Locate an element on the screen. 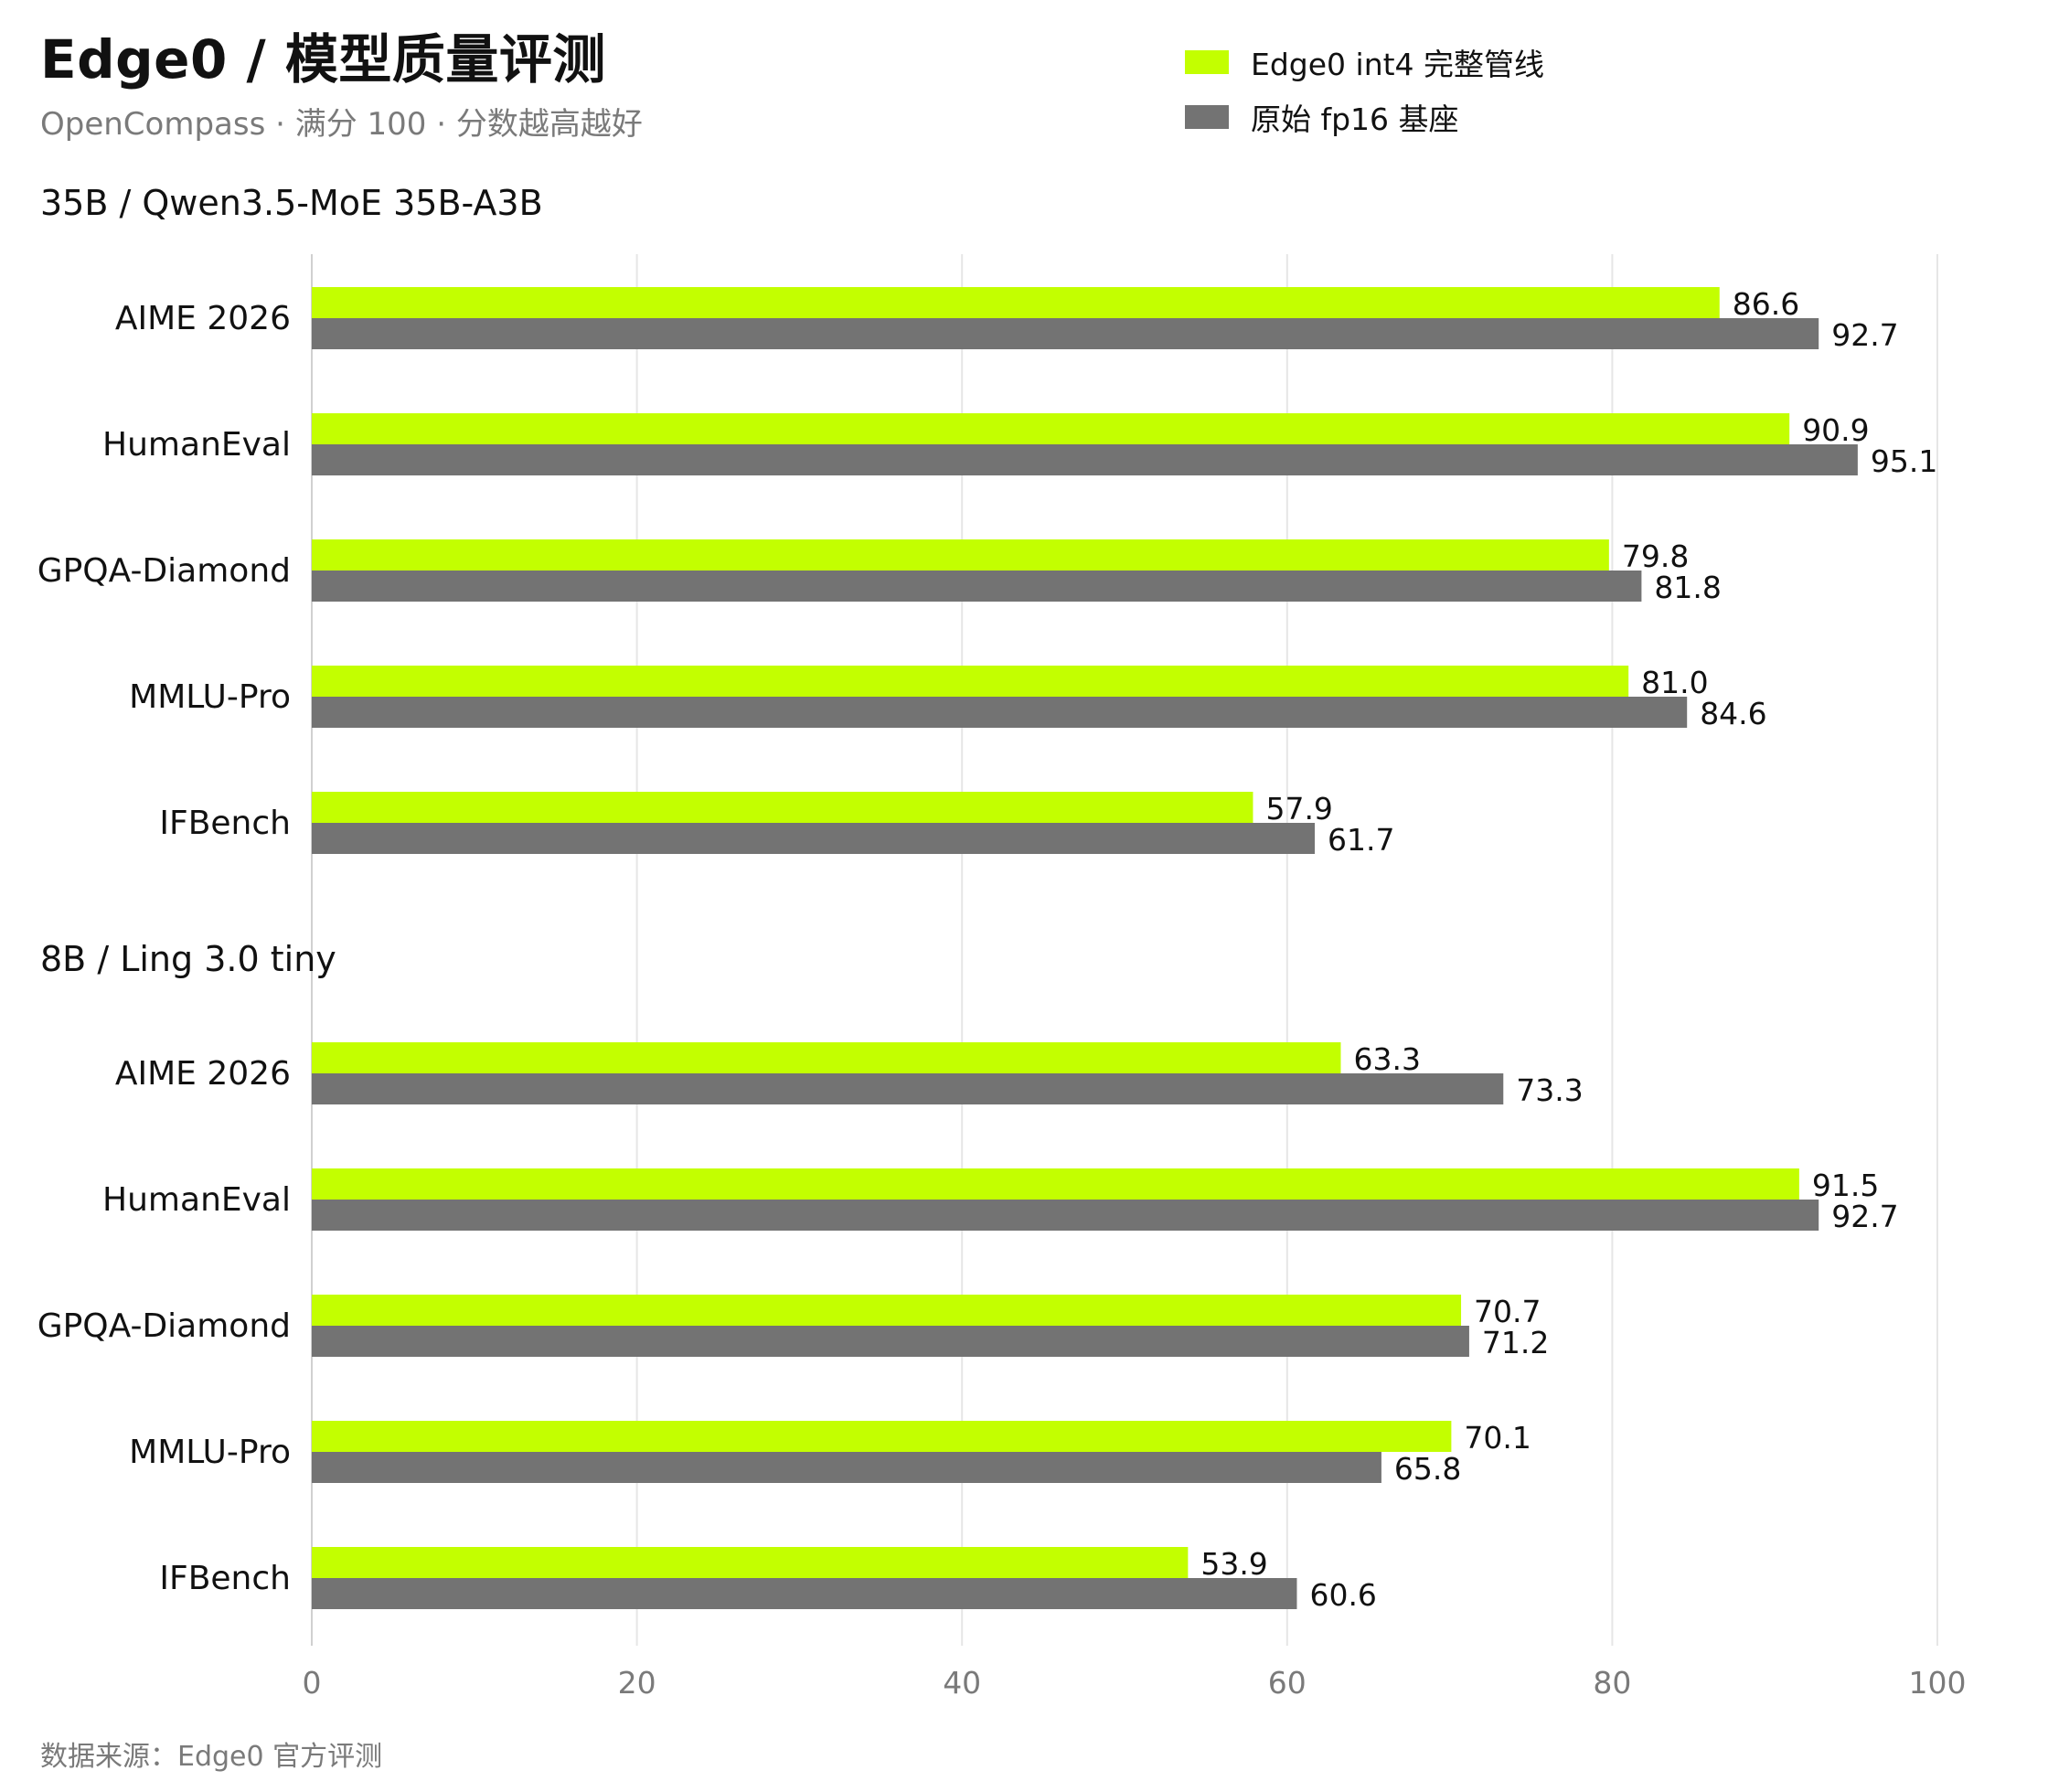 The height and width of the screenshot is (1792, 2048). legend-item-fp16: 原始 fp16 基座 is located at coordinates (1364, 117).